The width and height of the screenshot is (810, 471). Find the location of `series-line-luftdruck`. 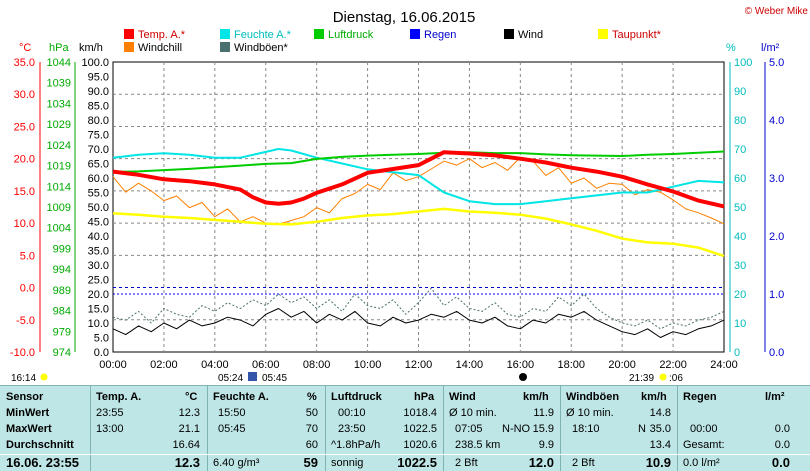

series-line-luftdruck is located at coordinates (418, 161).